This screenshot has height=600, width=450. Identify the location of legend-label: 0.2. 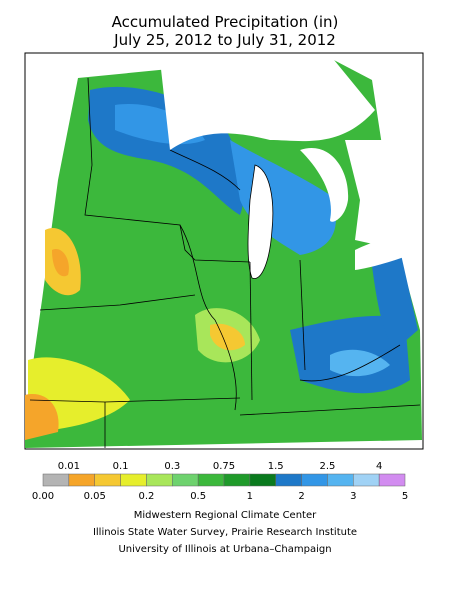
(146, 496).